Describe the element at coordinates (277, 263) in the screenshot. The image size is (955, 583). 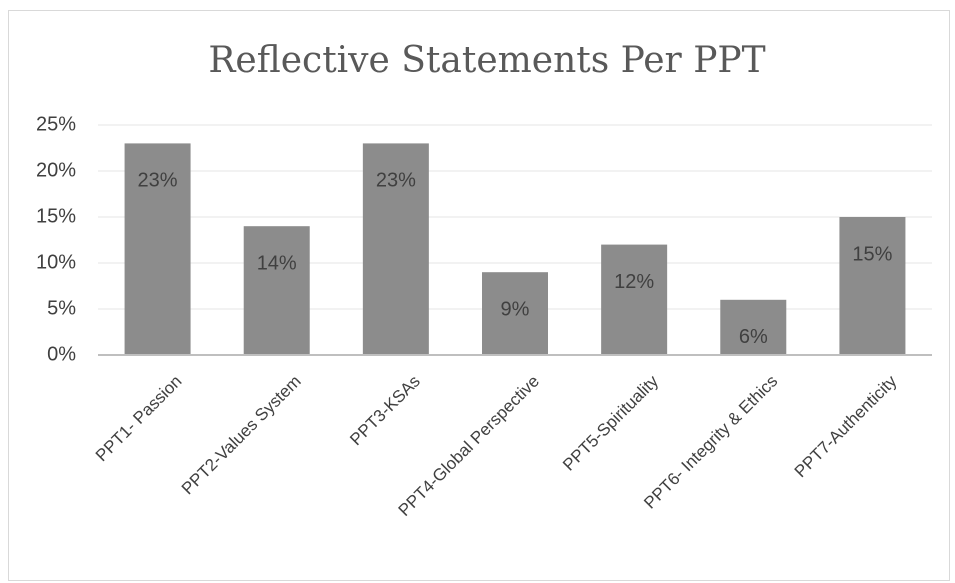
I see `data-label: 14%` at that location.